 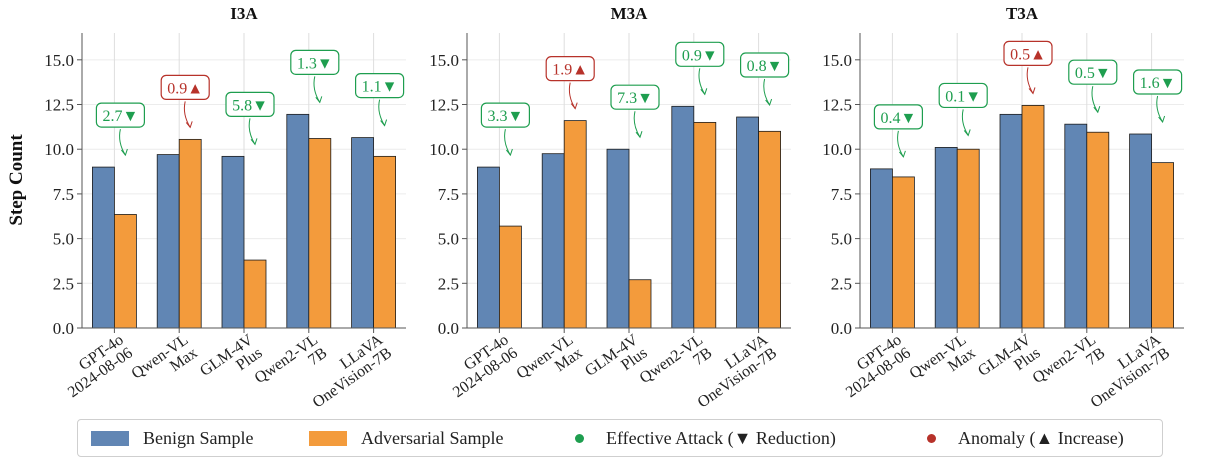 I want to click on anomaly-dot-icon, so click(x=931, y=438).